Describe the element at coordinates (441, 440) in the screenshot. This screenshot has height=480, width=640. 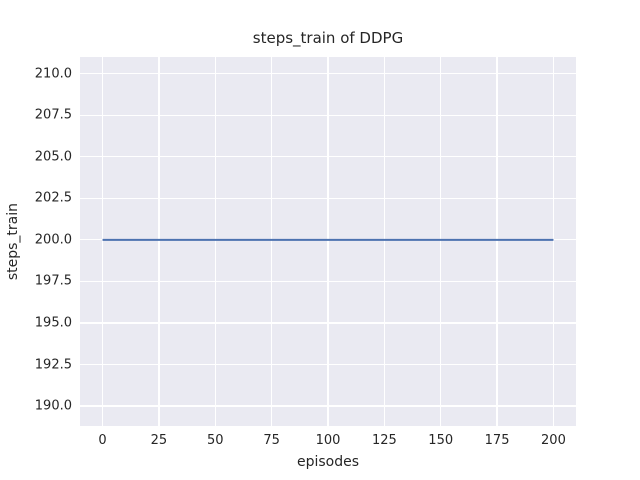
I see `x-tick-label: 150` at that location.